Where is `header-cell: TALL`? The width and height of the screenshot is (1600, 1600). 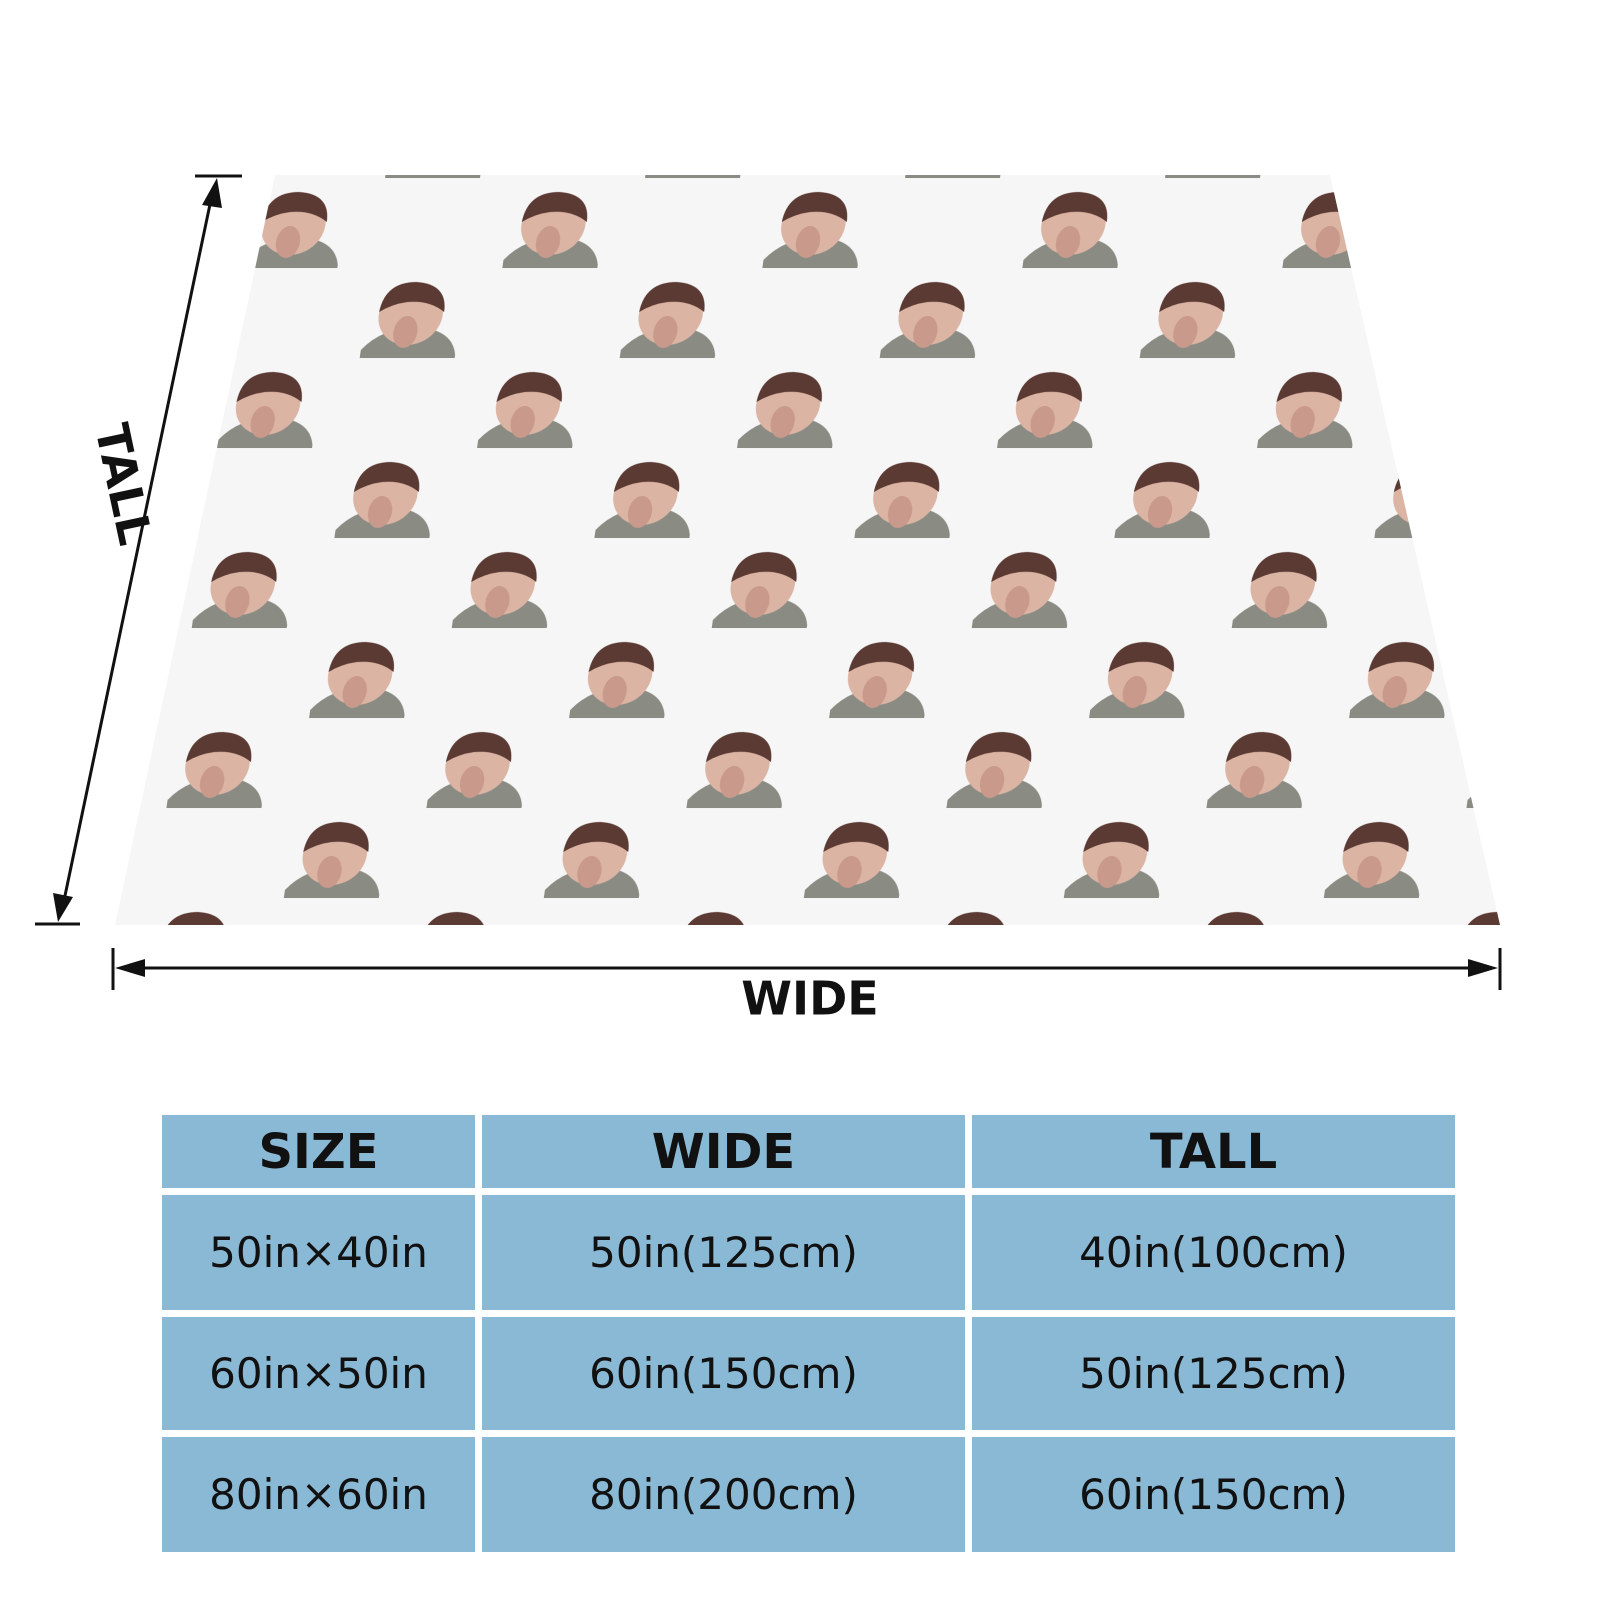 header-cell: TALL is located at coordinates (1213, 1151).